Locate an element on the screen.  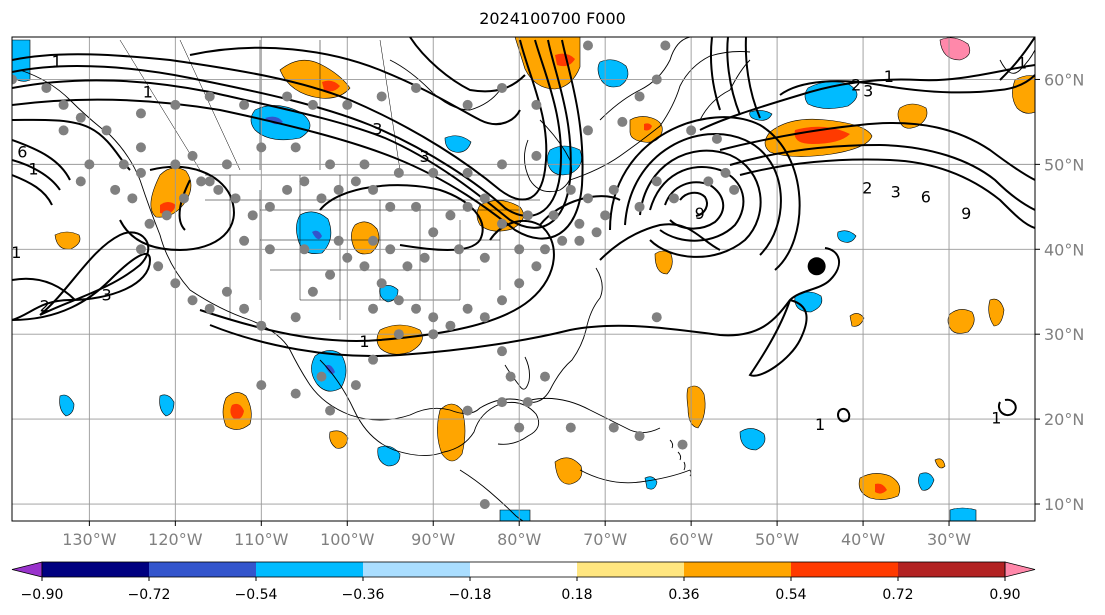
colorbar-label: 0.18 is located at coordinates (576, 595).